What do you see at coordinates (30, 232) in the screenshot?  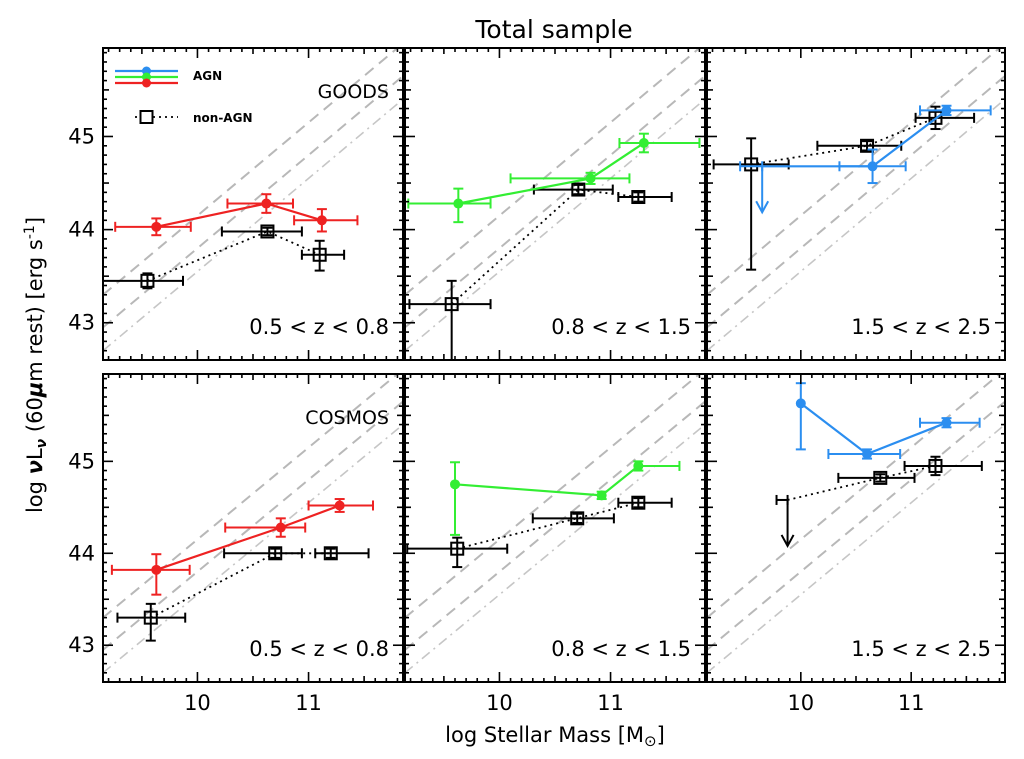 I see `y-axis-title-exp: -1` at bounding box center [30, 232].